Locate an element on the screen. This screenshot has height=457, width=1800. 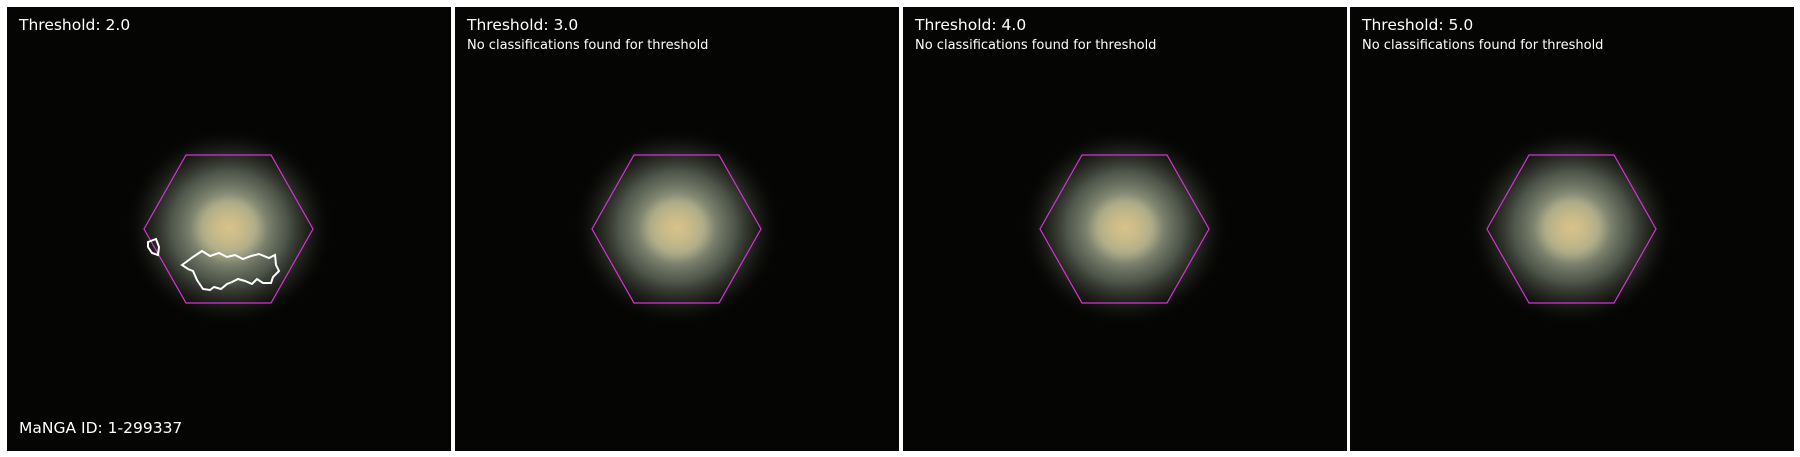
panel-title: Threshold: 4.0 is located at coordinates (971, 25).